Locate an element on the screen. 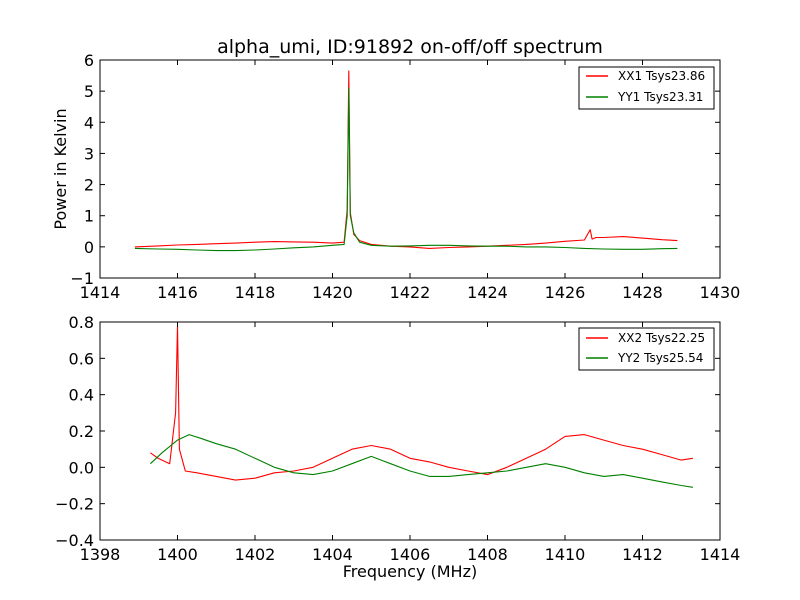 The width and height of the screenshot is (800, 600). bottom-y-tick-label: −0.2 is located at coordinates (74, 504).